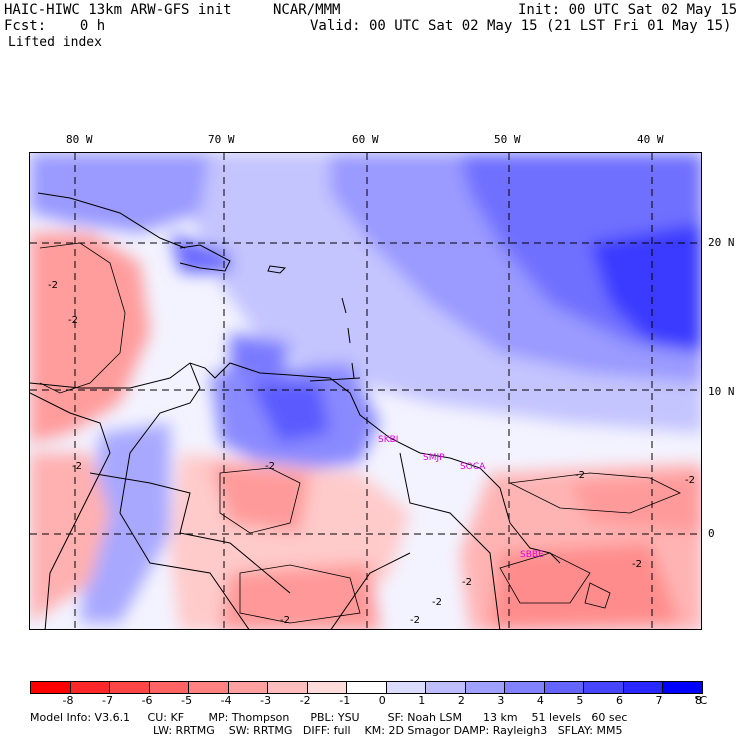 The height and width of the screenshot is (740, 740). I want to click on colorbar-tick-label: 6, so click(619, 700).